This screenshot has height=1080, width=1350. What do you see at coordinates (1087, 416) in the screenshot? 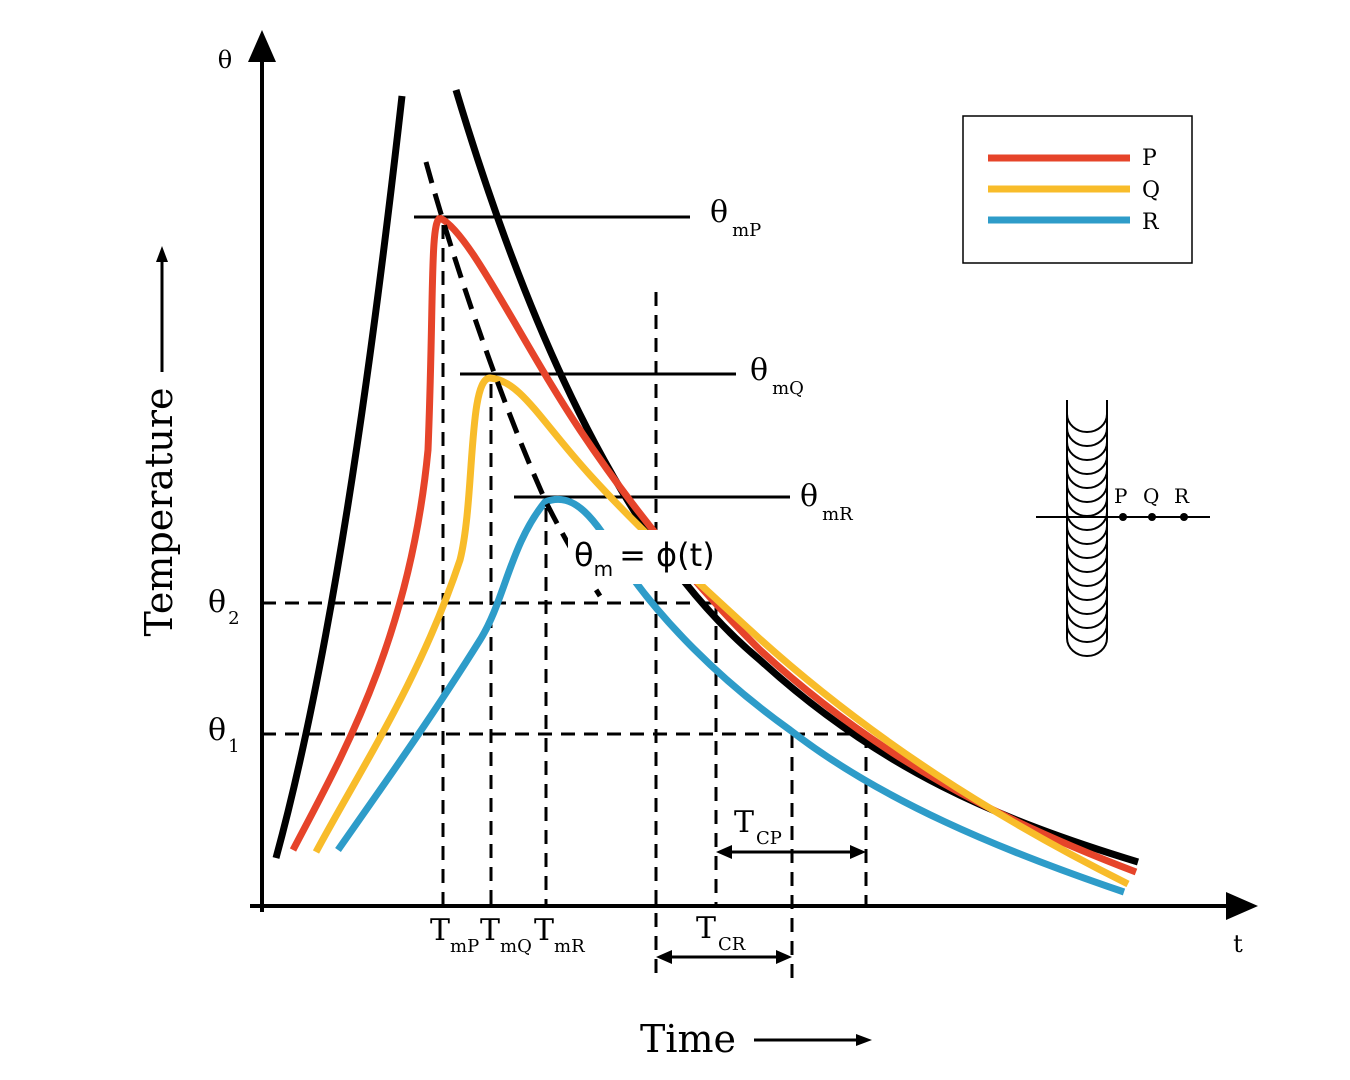
I see `weld-bead-layer` at bounding box center [1087, 416].